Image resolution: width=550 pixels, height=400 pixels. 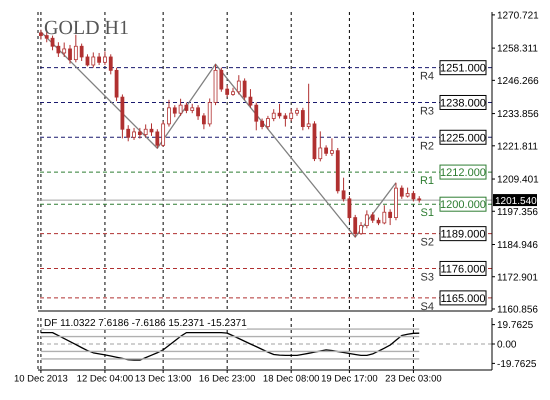 I want to click on y-tick-label: 19.7625, so click(x=515, y=326).